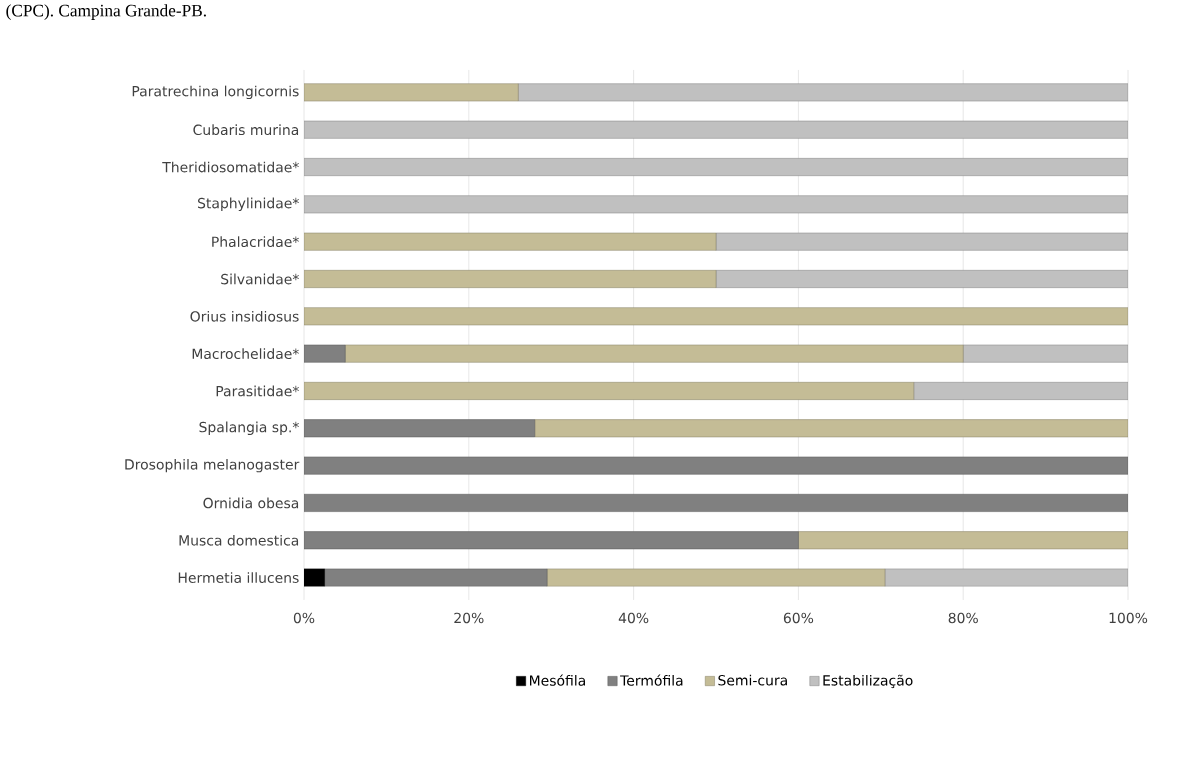  What do you see at coordinates (246, 130) in the screenshot?
I see `y-tick-label: Cubaris murina` at bounding box center [246, 130].